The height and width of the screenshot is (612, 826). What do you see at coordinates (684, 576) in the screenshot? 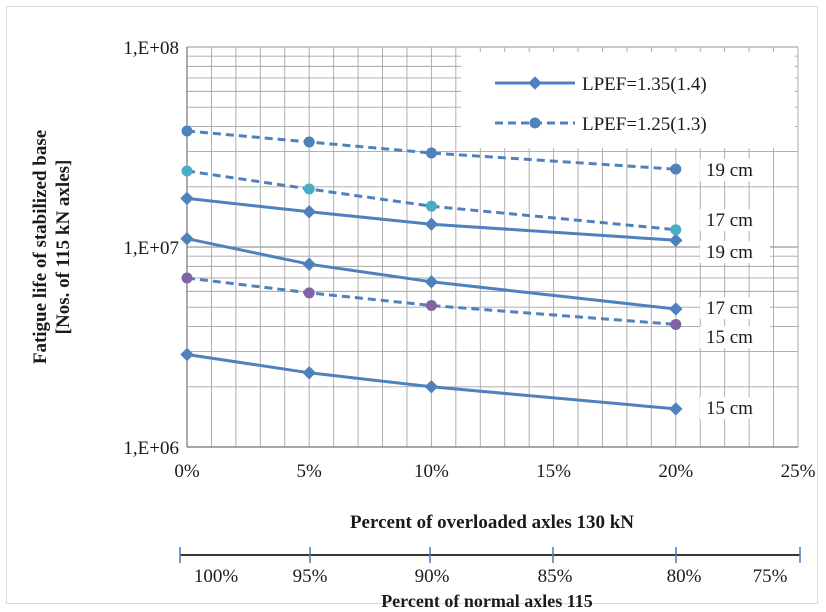
I see `secondary-tick-label: 80%` at bounding box center [684, 576].